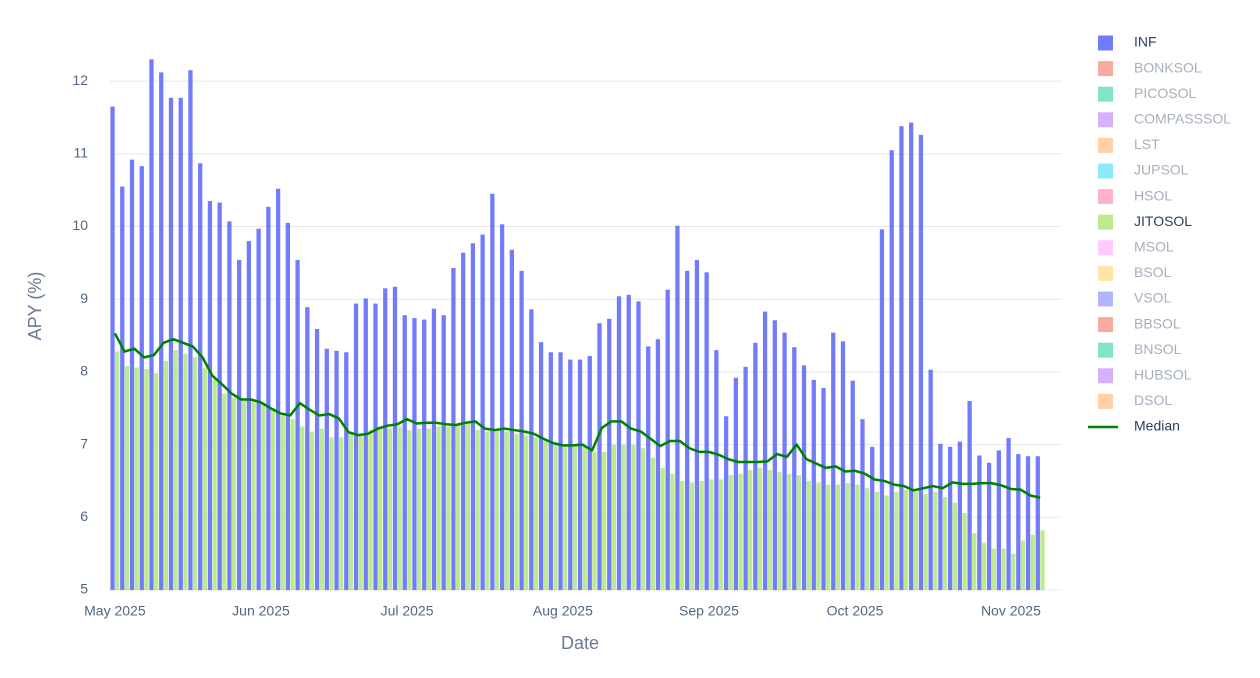 The height and width of the screenshot is (678, 1260). Describe the element at coordinates (1153, 272) in the screenshot. I see `legend-label: BSOL` at that location.